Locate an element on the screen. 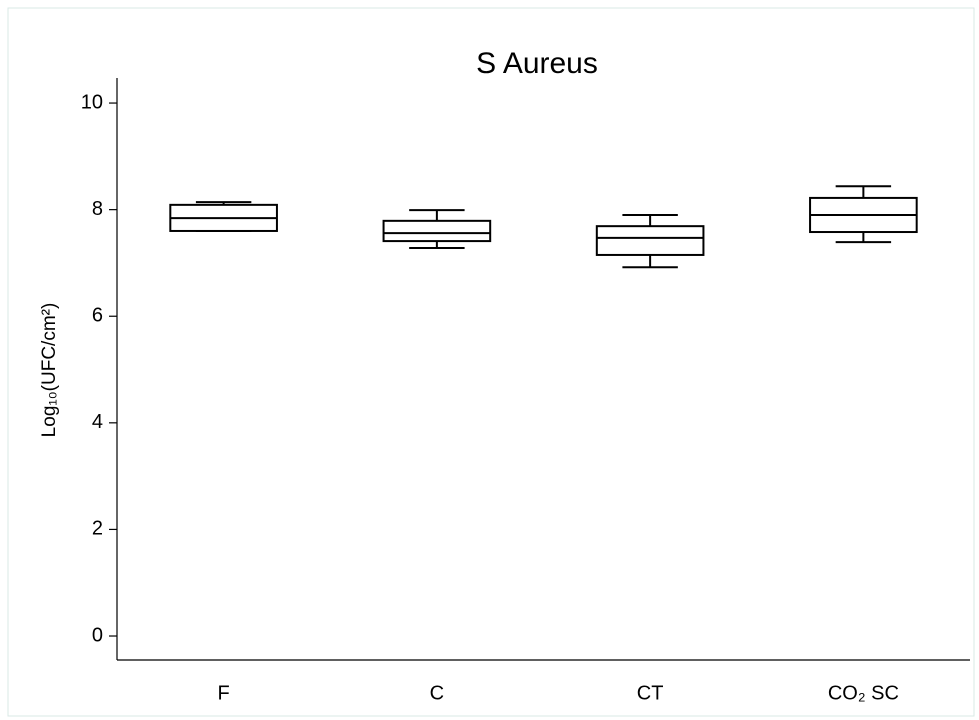  y-tick-label: 2 is located at coordinates (97, 529).